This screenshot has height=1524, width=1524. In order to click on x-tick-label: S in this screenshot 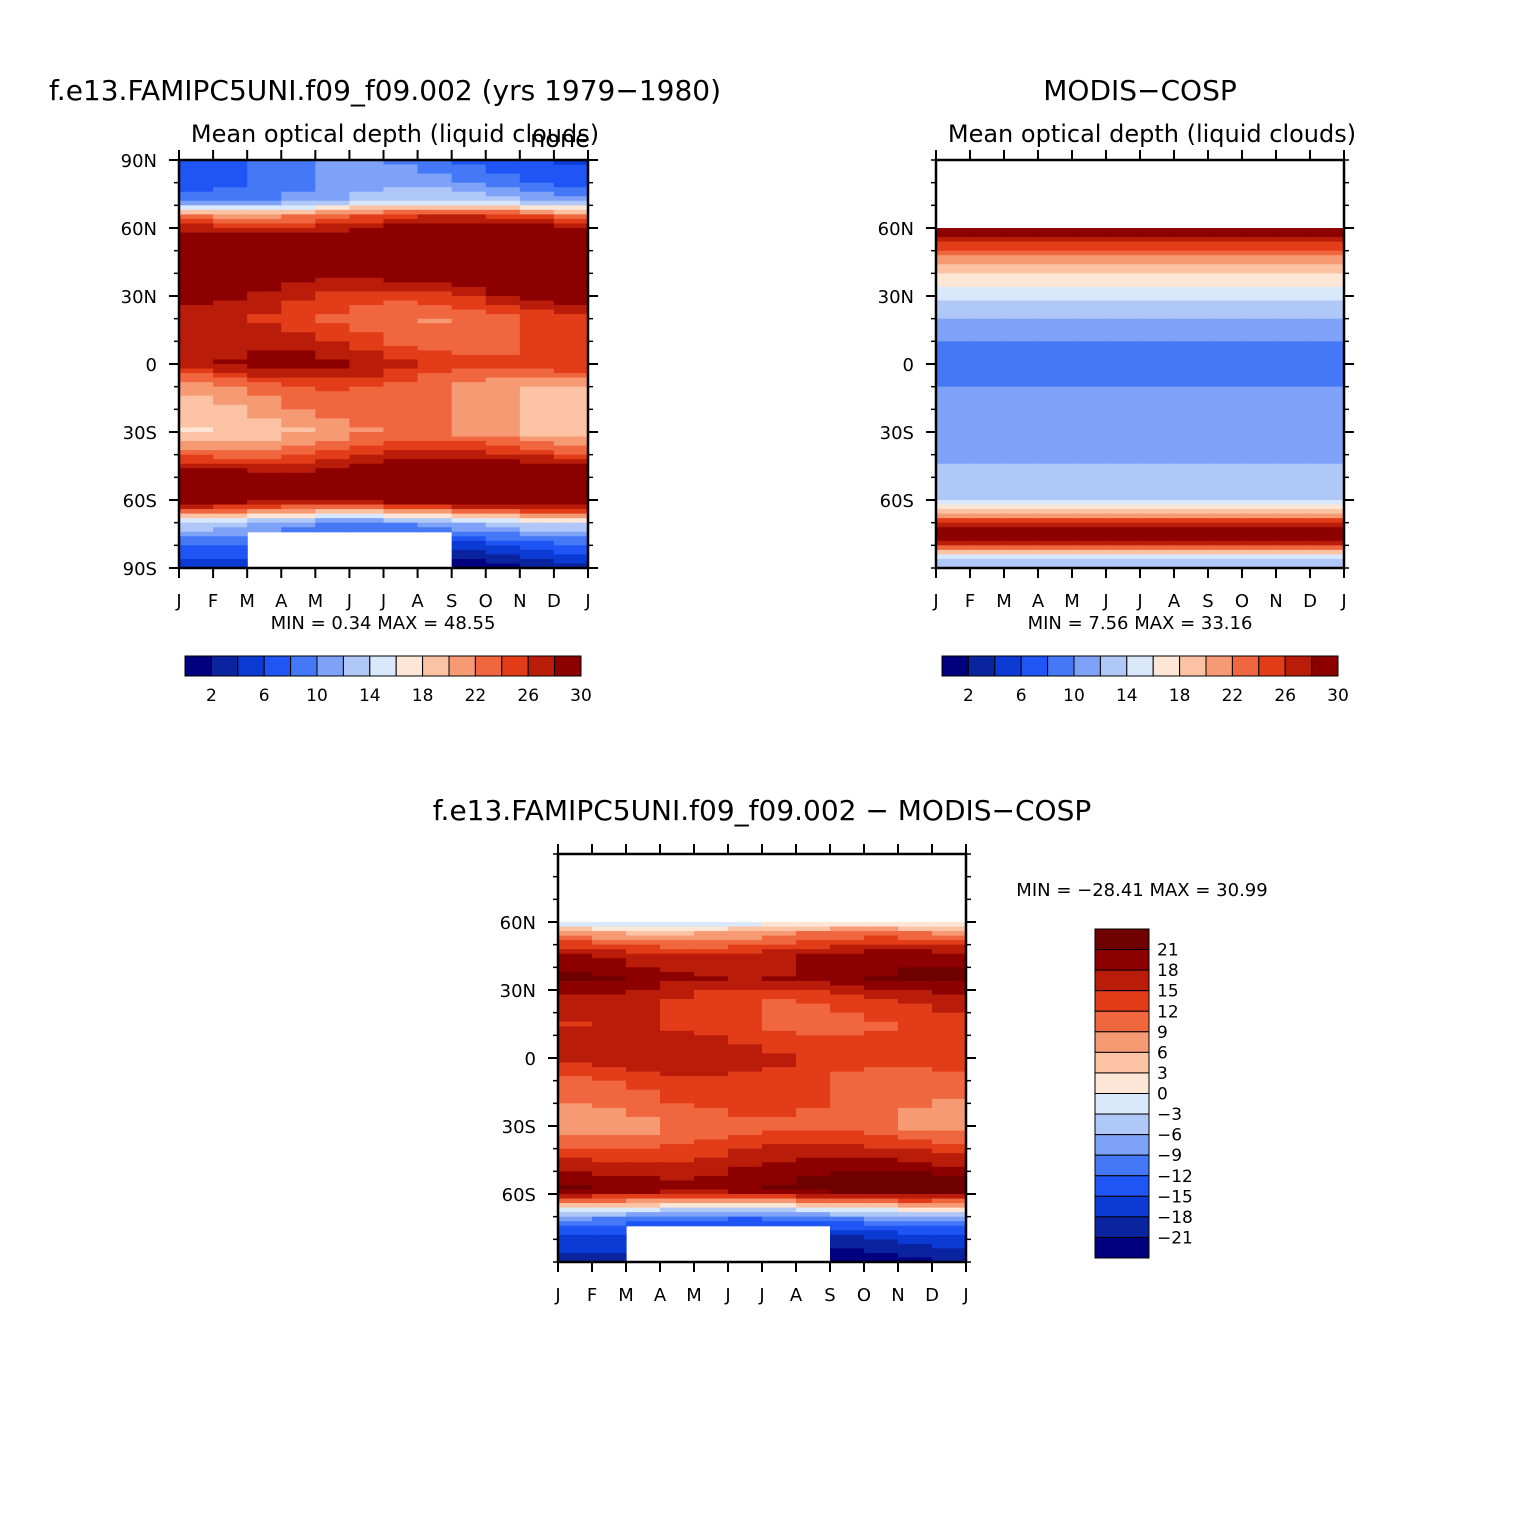, I will do `click(451, 601)`.